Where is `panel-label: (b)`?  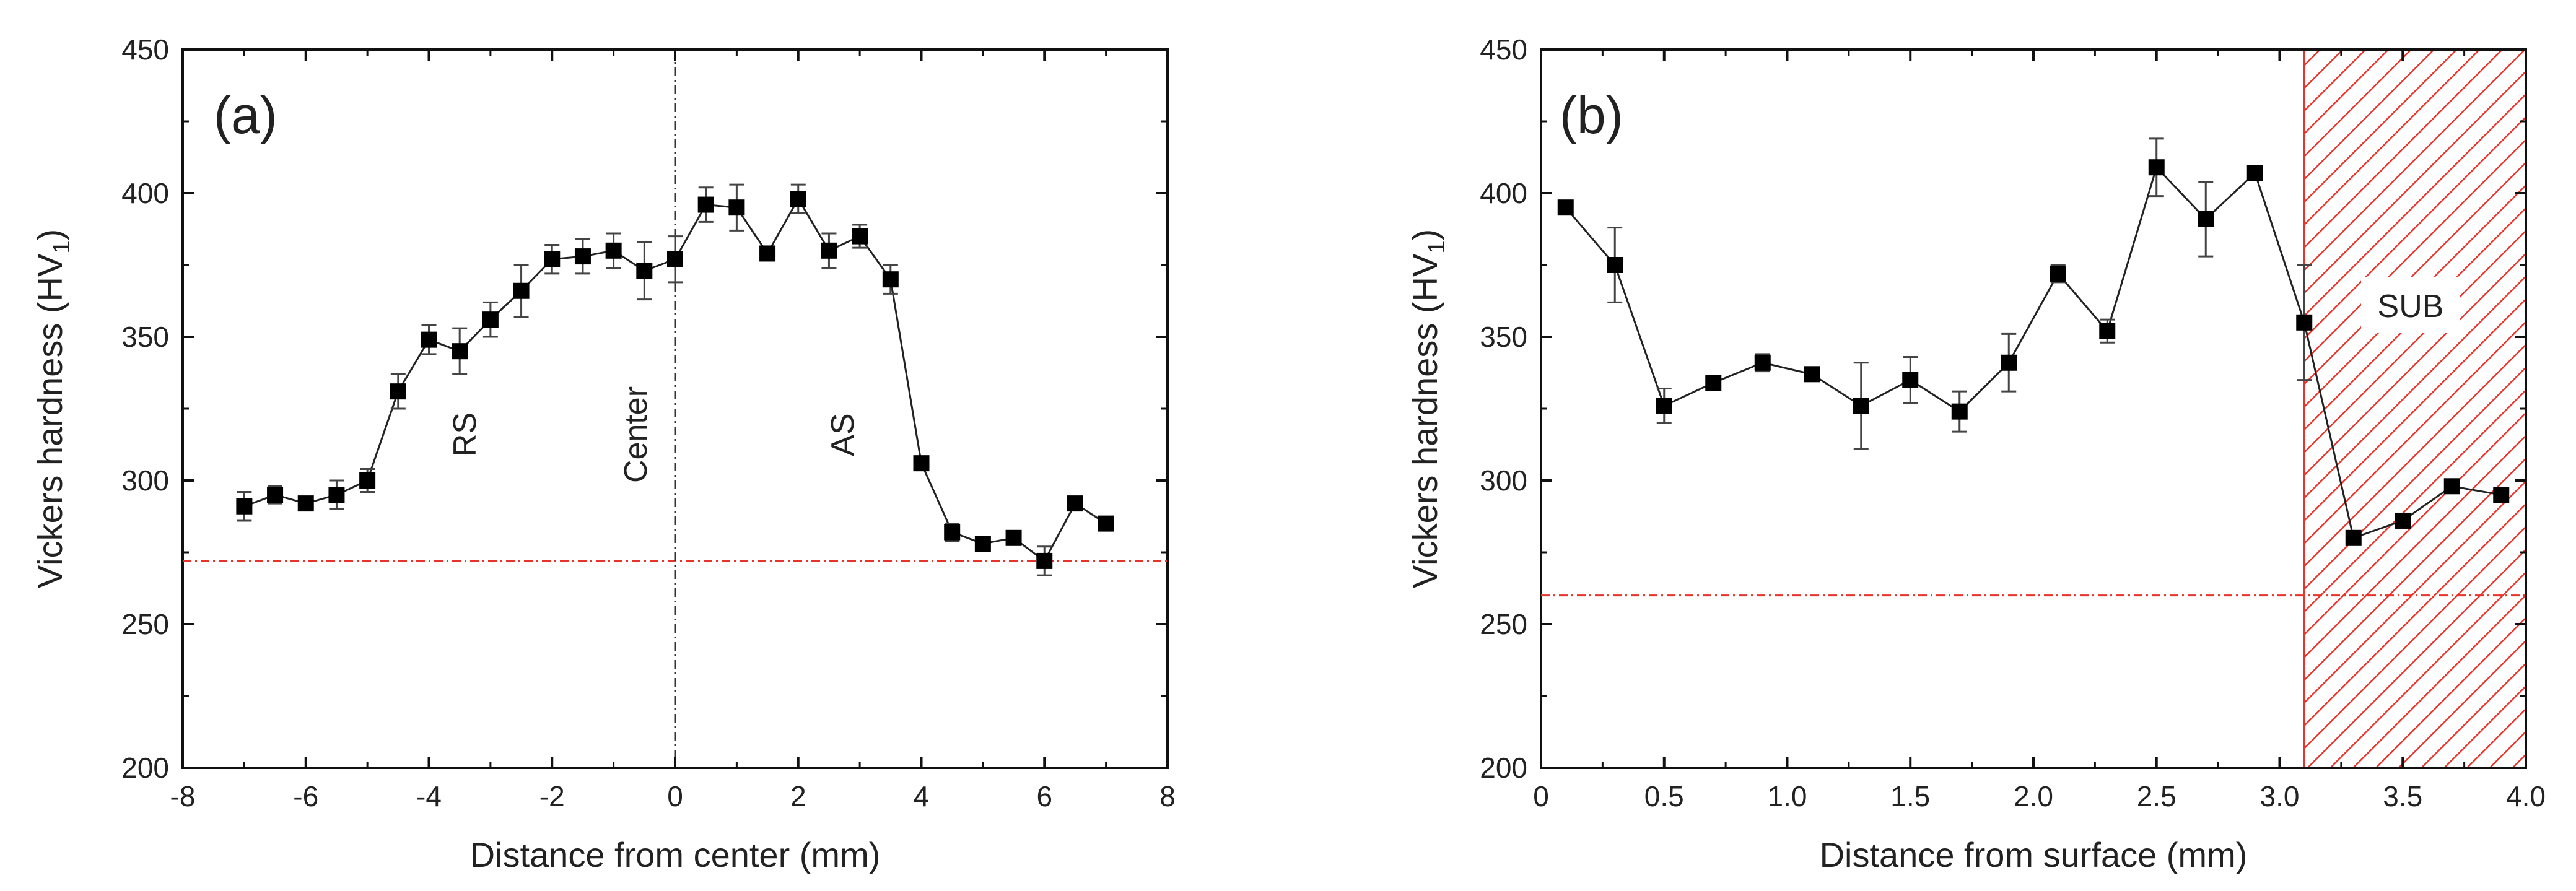 panel-label: (b) is located at coordinates (1591, 115).